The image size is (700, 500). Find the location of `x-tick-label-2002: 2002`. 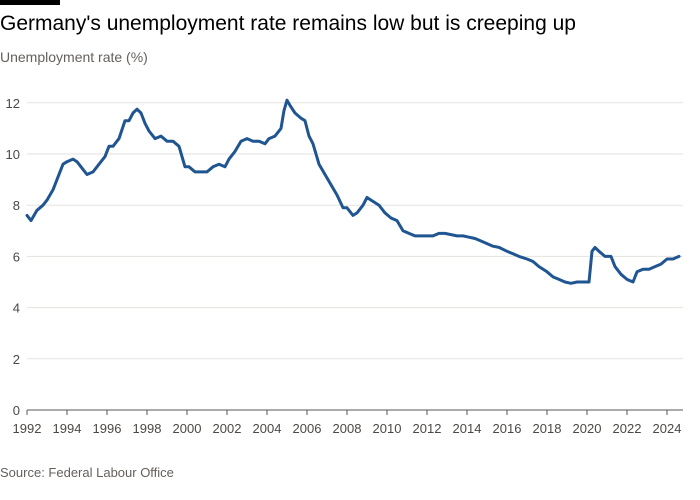

x-tick-label-2002: 2002 is located at coordinates (227, 428).